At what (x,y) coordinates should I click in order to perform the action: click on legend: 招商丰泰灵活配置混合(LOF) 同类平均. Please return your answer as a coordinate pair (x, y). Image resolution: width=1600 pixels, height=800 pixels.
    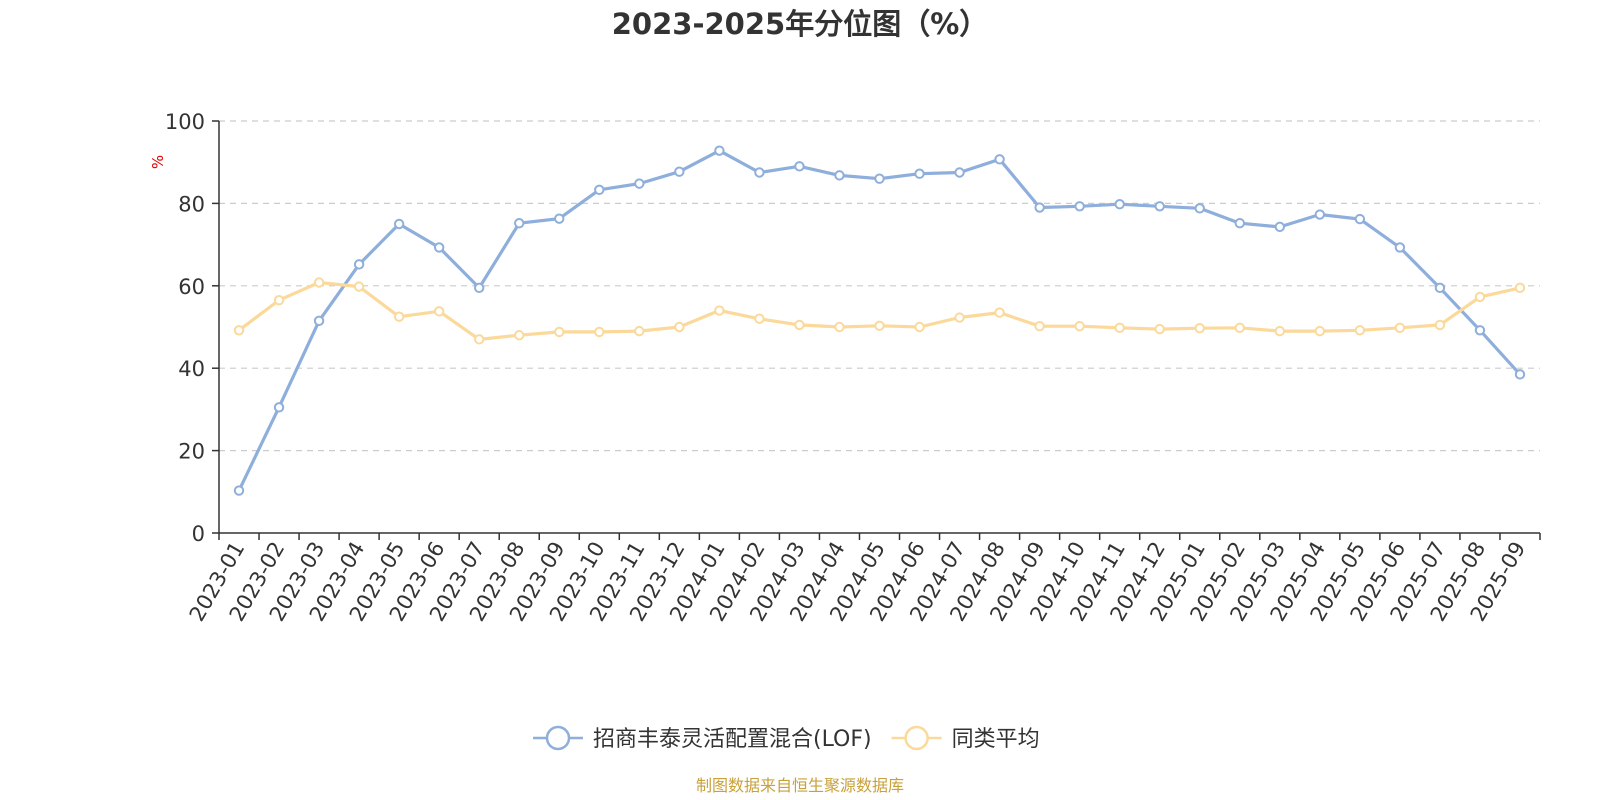
    Looking at the image, I should click on (786, 738).